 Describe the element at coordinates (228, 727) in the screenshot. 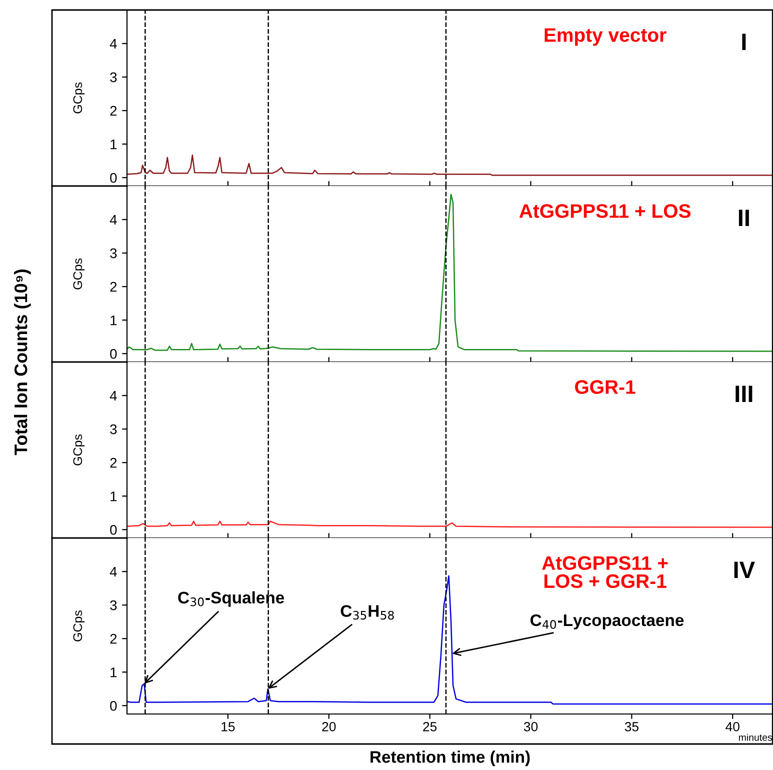

I see `x-tick-label: 15` at that location.